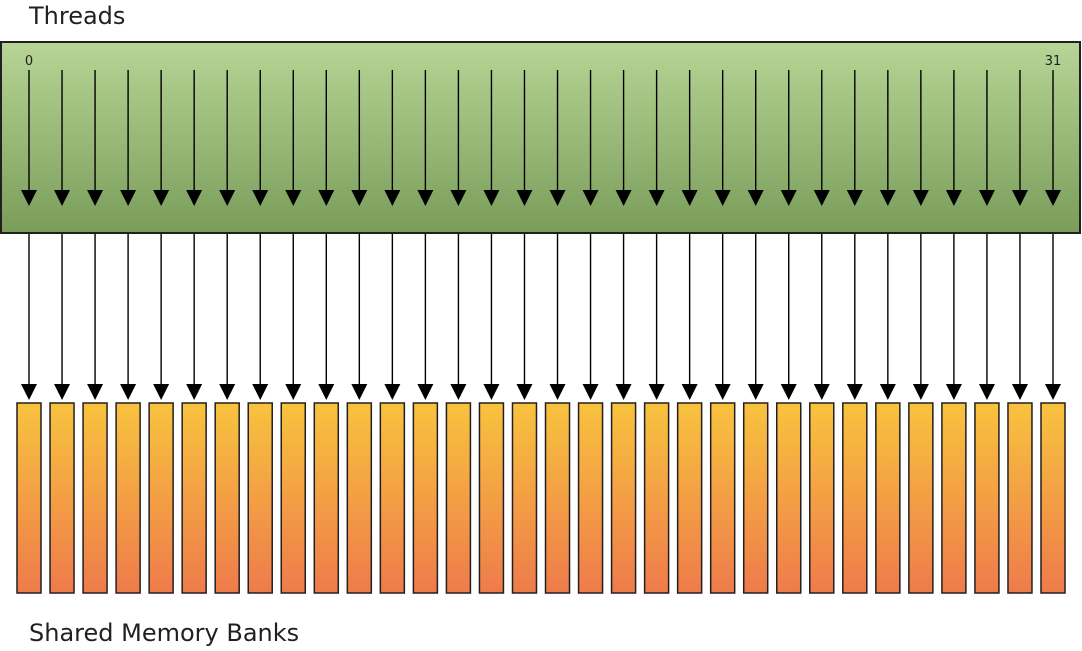 The image size is (1082, 651). Describe the element at coordinates (164, 633) in the screenshot. I see `banks-label: Shared Memory Banks` at that location.